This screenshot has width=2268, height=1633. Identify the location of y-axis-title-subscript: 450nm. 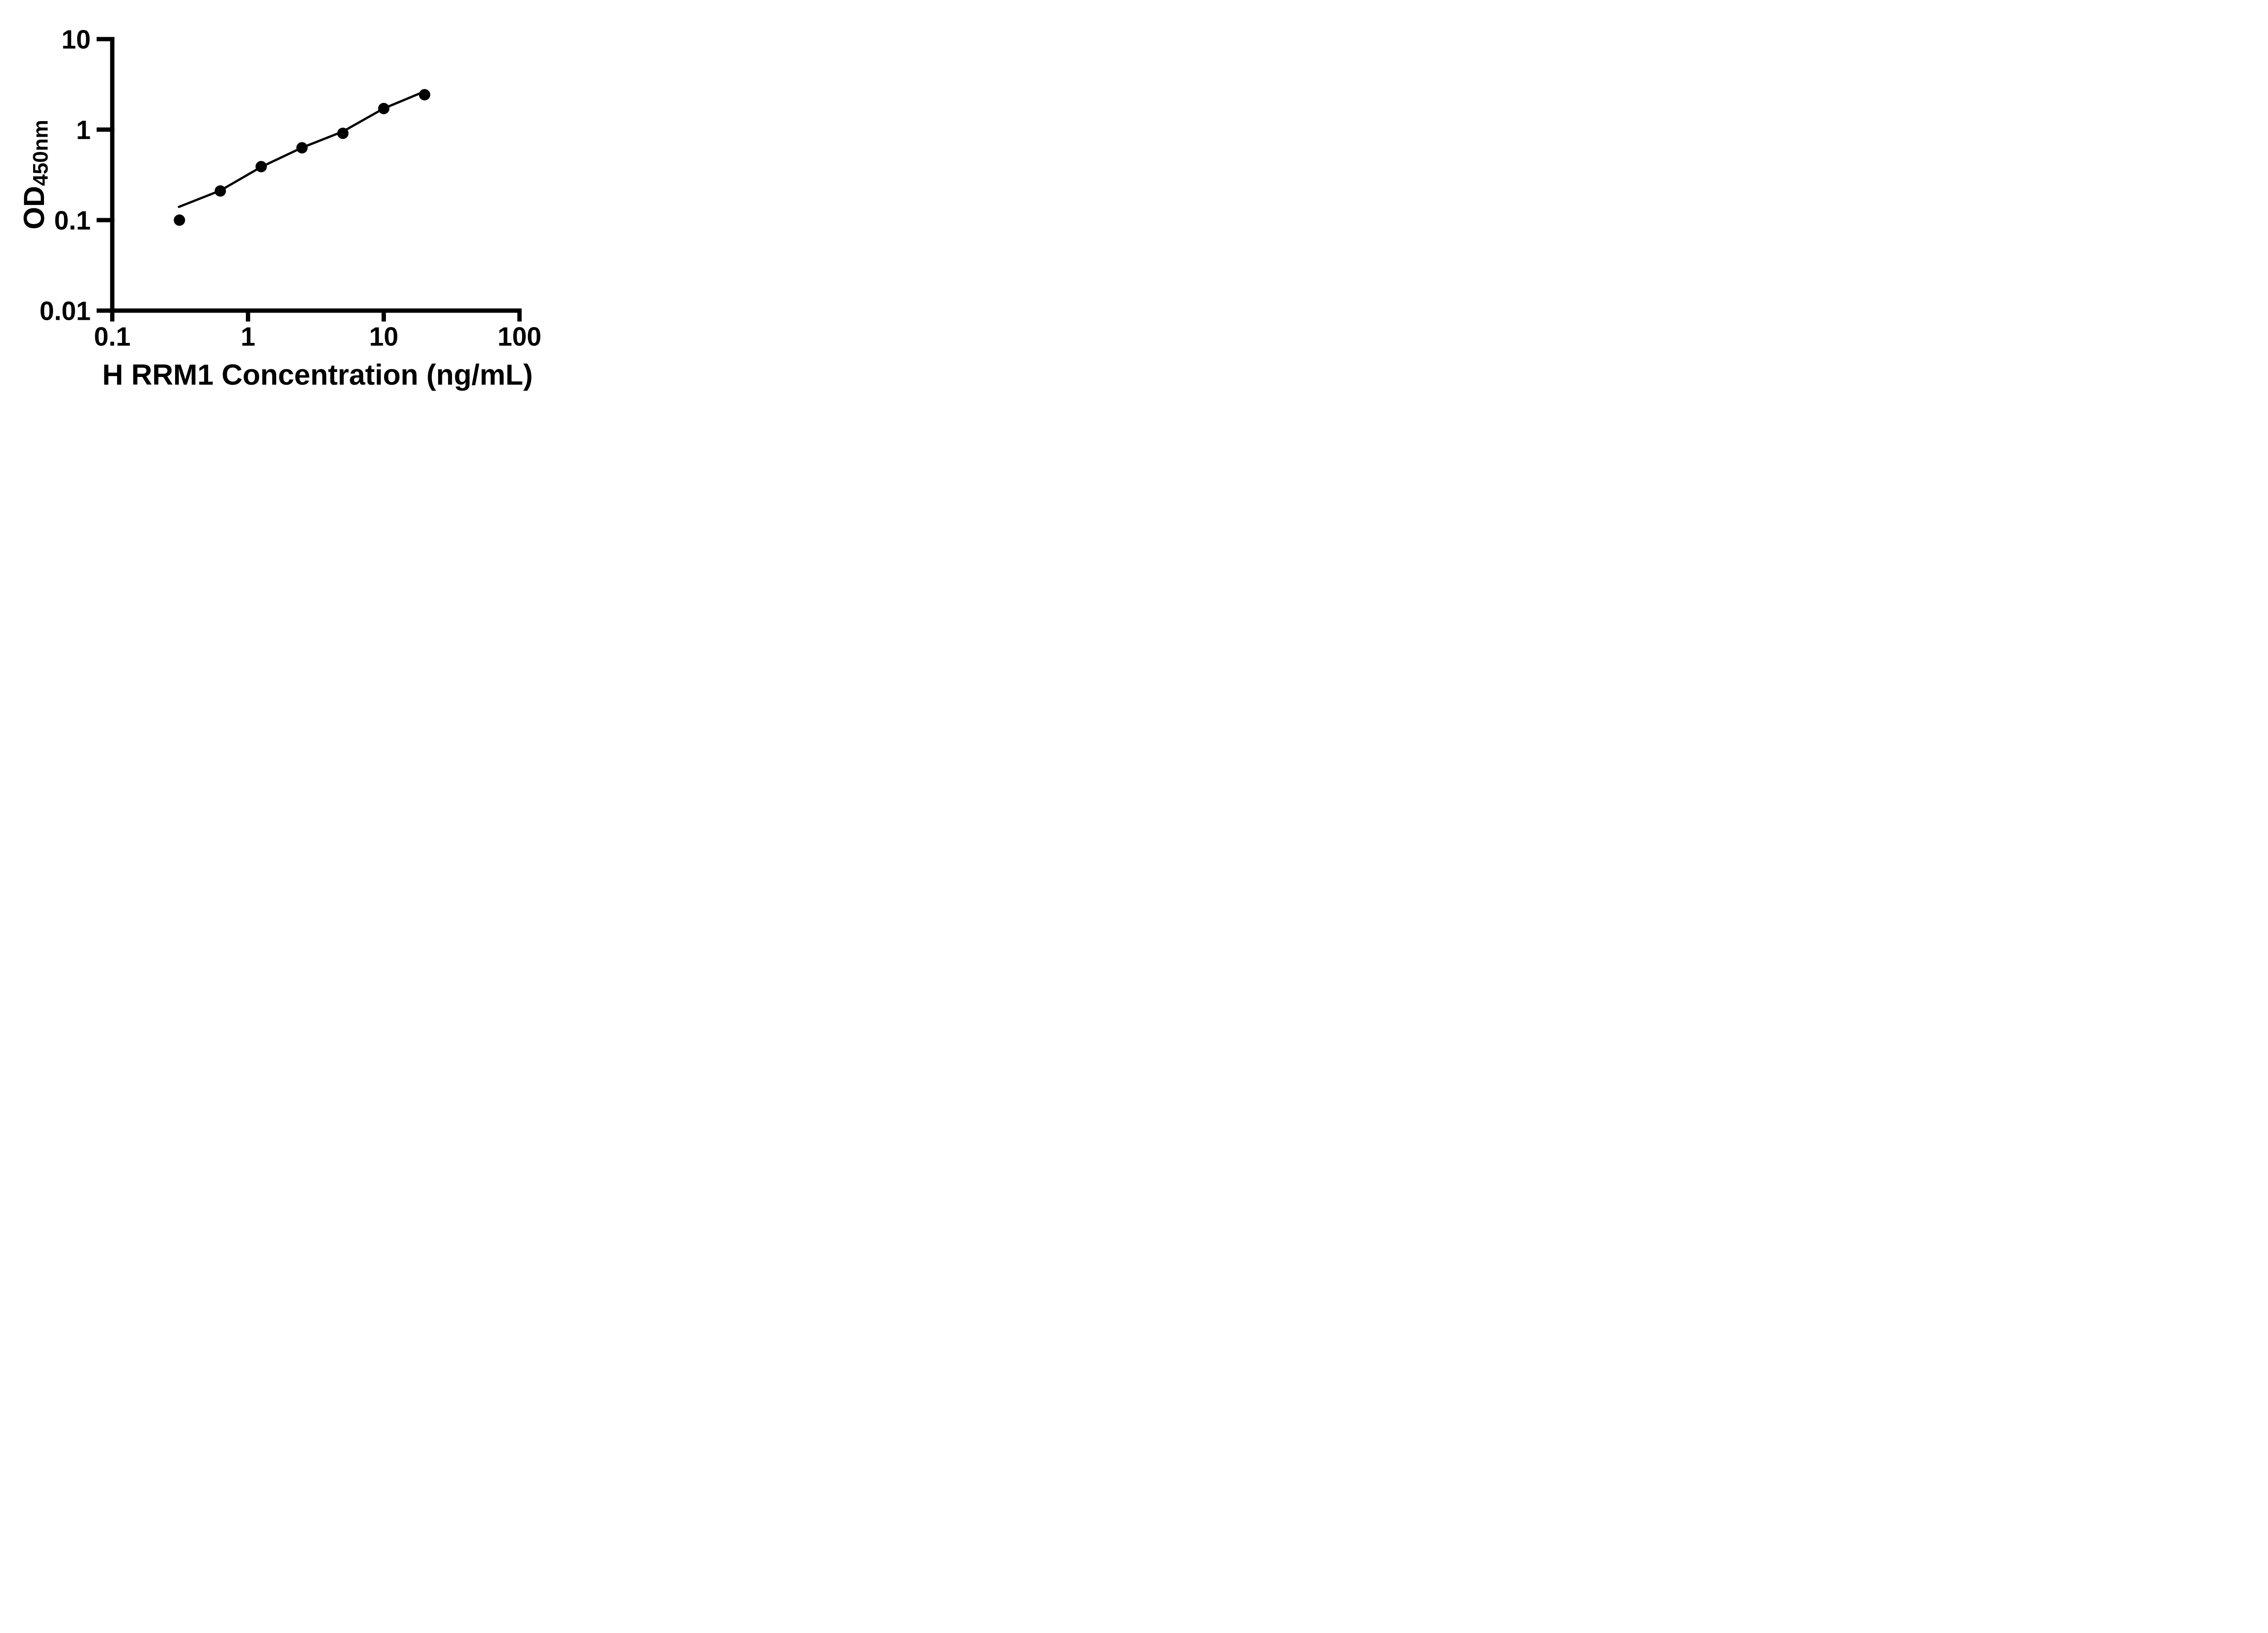
(41, 153).